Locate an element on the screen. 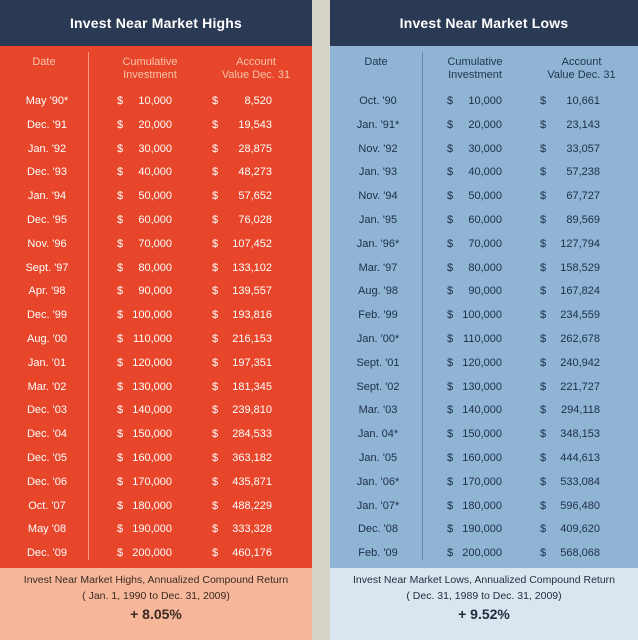  date-cell: Mar. '97 is located at coordinates (378, 267).